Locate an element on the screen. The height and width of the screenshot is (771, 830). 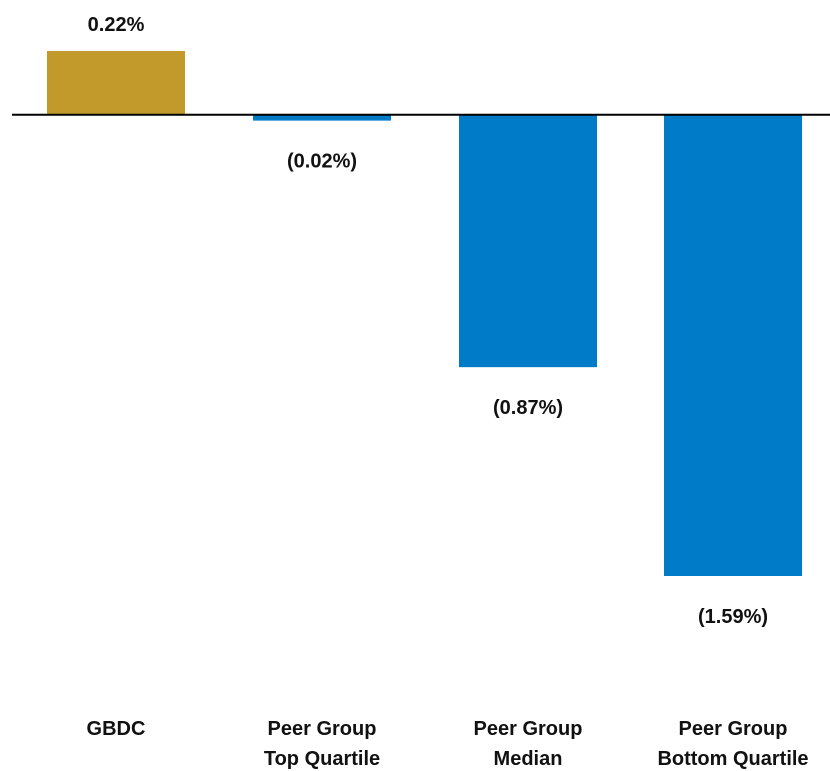
bar-peer-group-top-quartile is located at coordinates (322, 117).